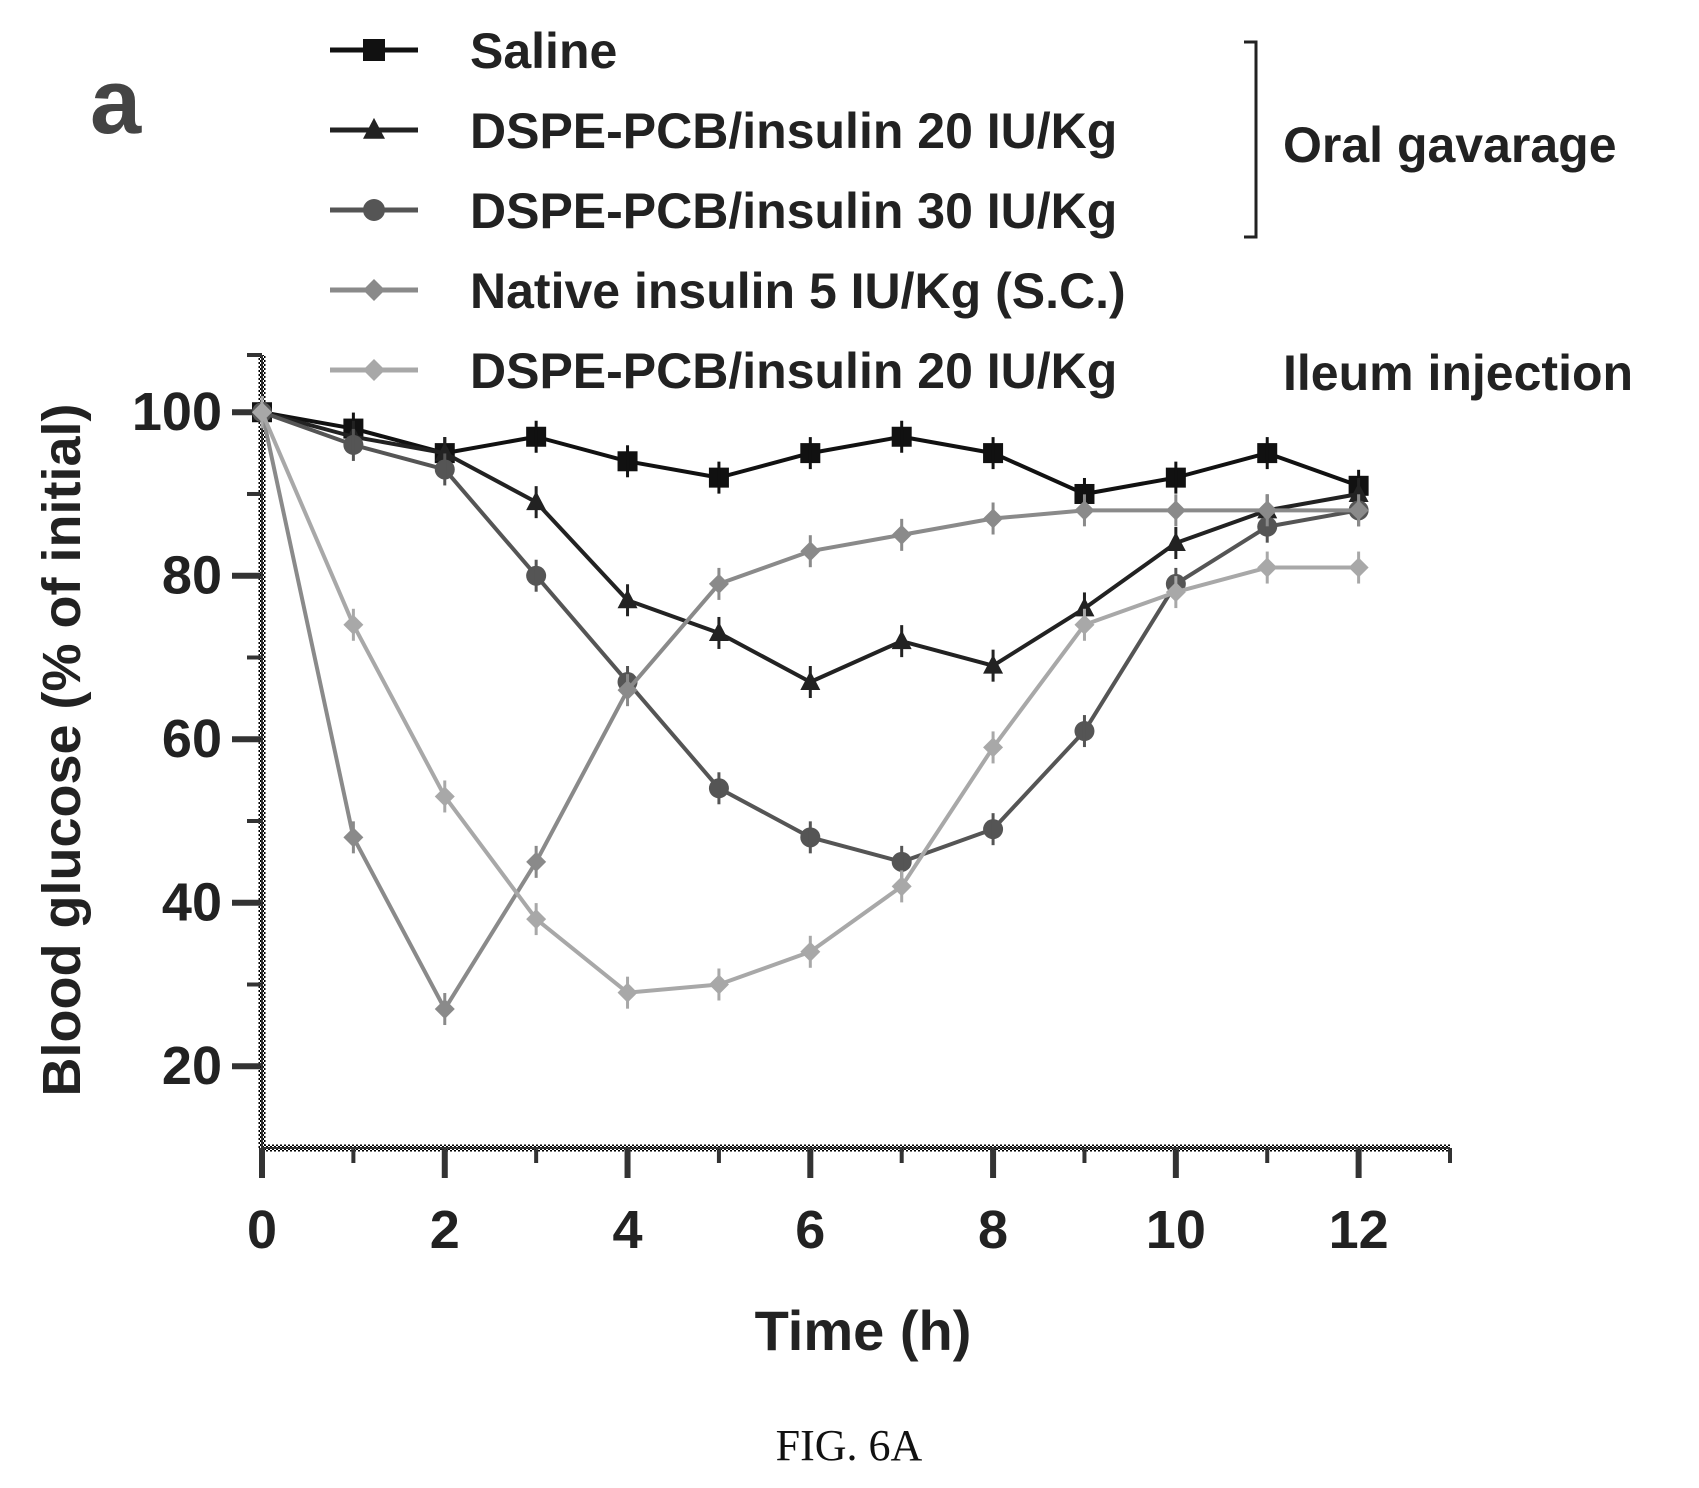 Image resolution: width=1699 pixels, height=1488 pixels. I want to click on x-tick-label: 4, so click(628, 1230).